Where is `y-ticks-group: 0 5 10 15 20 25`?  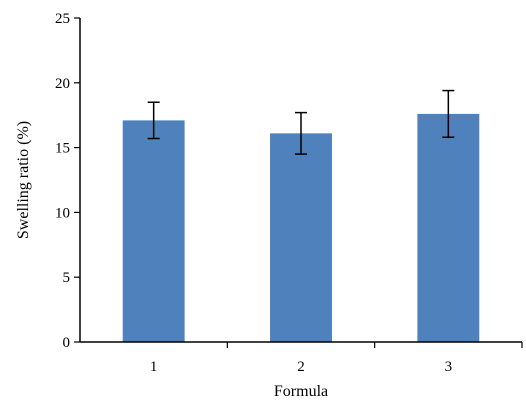 y-ticks-group: 0 5 10 15 20 25 is located at coordinates (67, 181).